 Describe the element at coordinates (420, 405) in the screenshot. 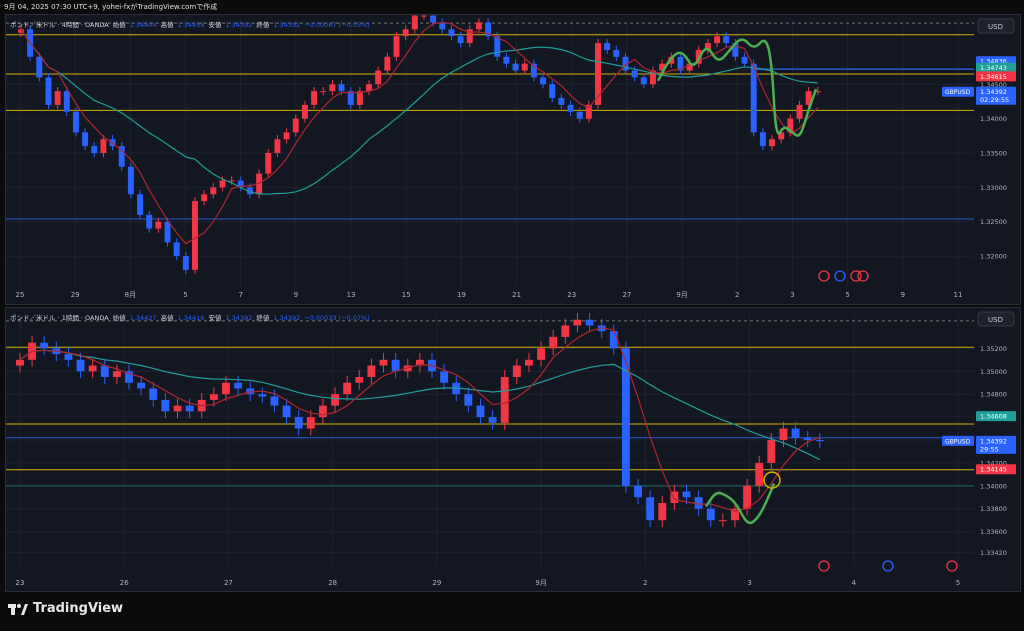

I see `moving-average-slow` at that location.